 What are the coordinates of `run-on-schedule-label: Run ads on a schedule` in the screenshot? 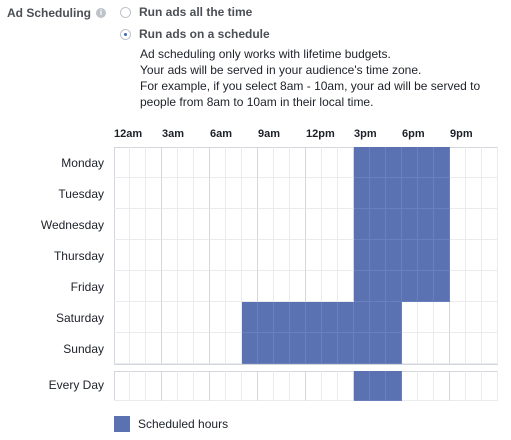 It's located at (204, 34).